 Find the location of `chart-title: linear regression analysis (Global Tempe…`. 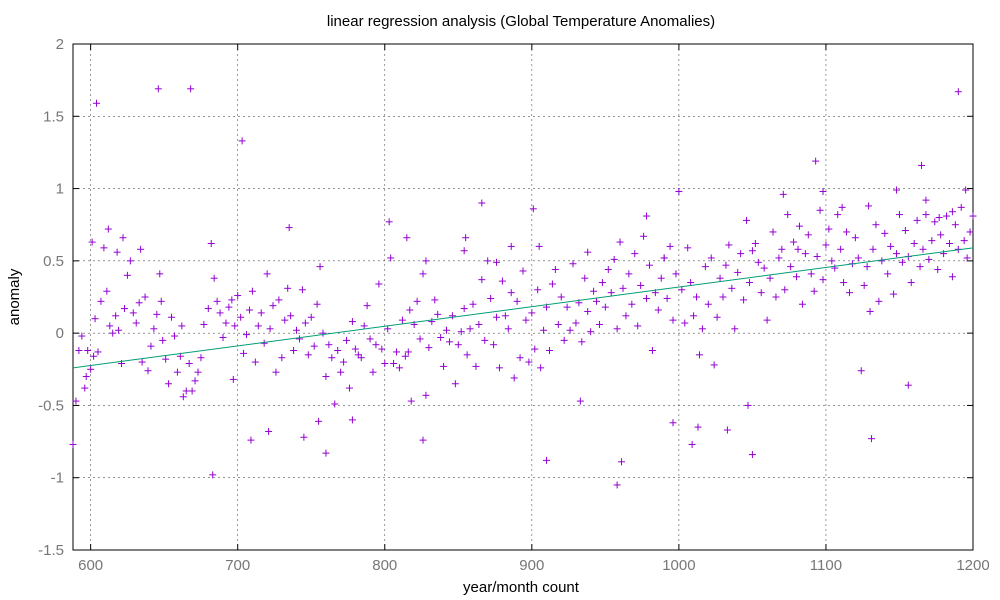

chart-title: linear regression analysis (Global Tempe… is located at coordinates (521, 21).